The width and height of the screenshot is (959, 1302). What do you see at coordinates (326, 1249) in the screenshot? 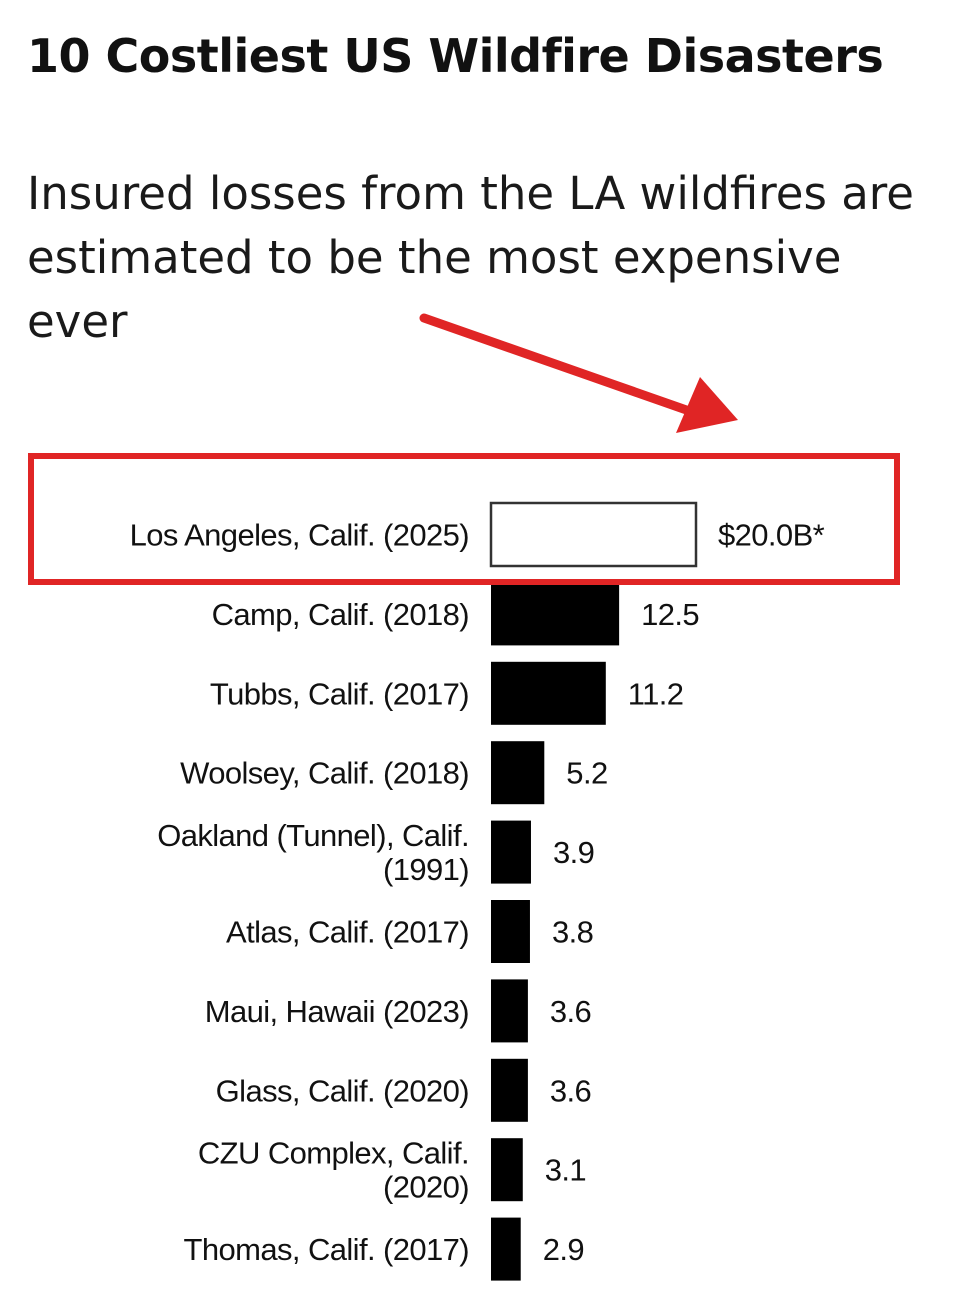
I see `category-label-9: Thomas, Calif. (2017)` at bounding box center [326, 1249].